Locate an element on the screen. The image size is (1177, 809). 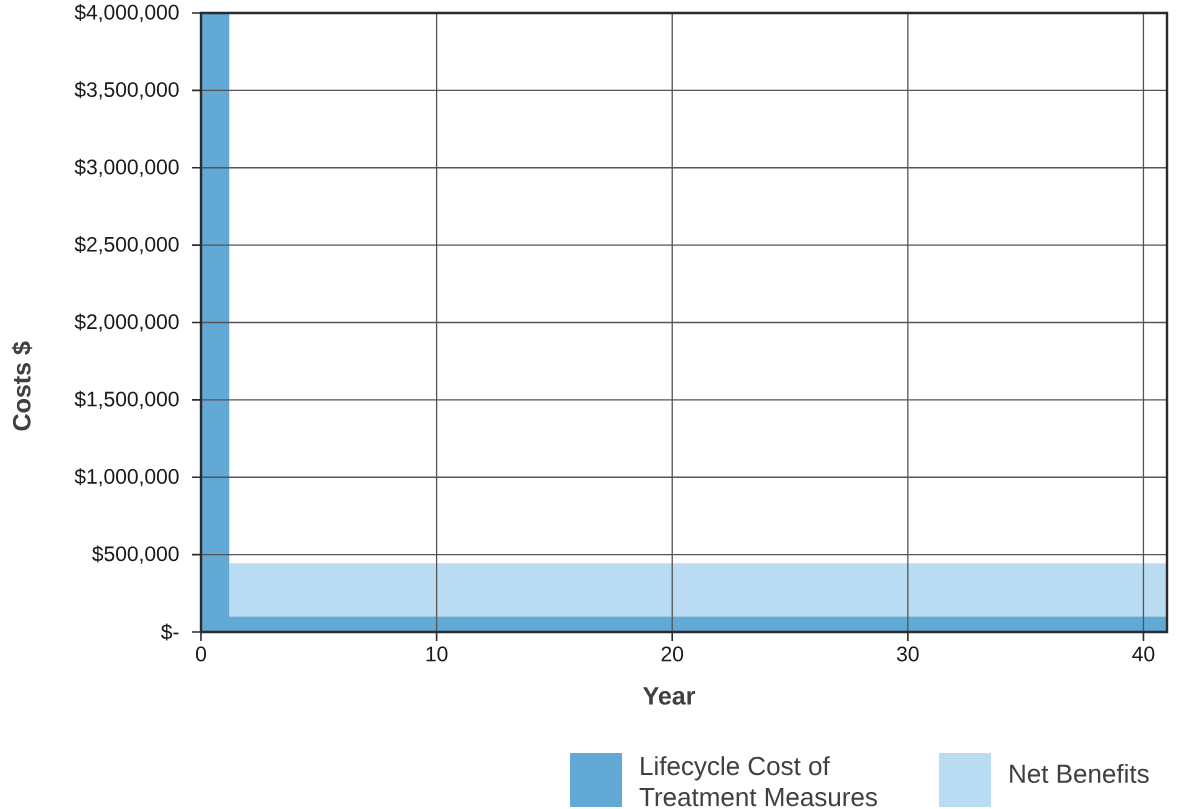
y-tick-label: $4,000,000 is located at coordinates (126, 13).